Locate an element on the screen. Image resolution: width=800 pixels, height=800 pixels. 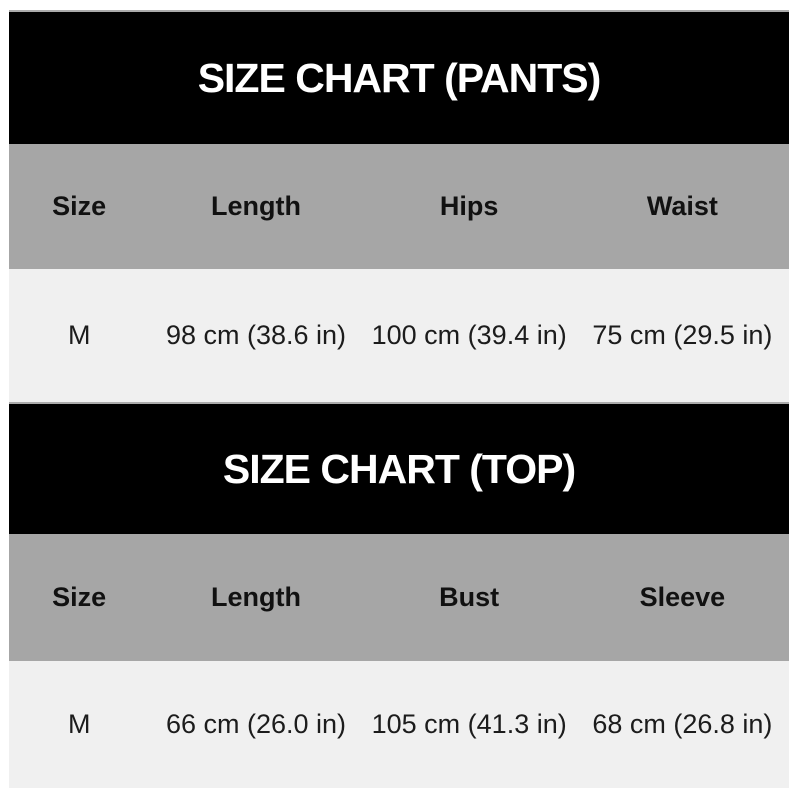
pants-value-waist: 75 cm (29.5 in) is located at coordinates (682, 335).